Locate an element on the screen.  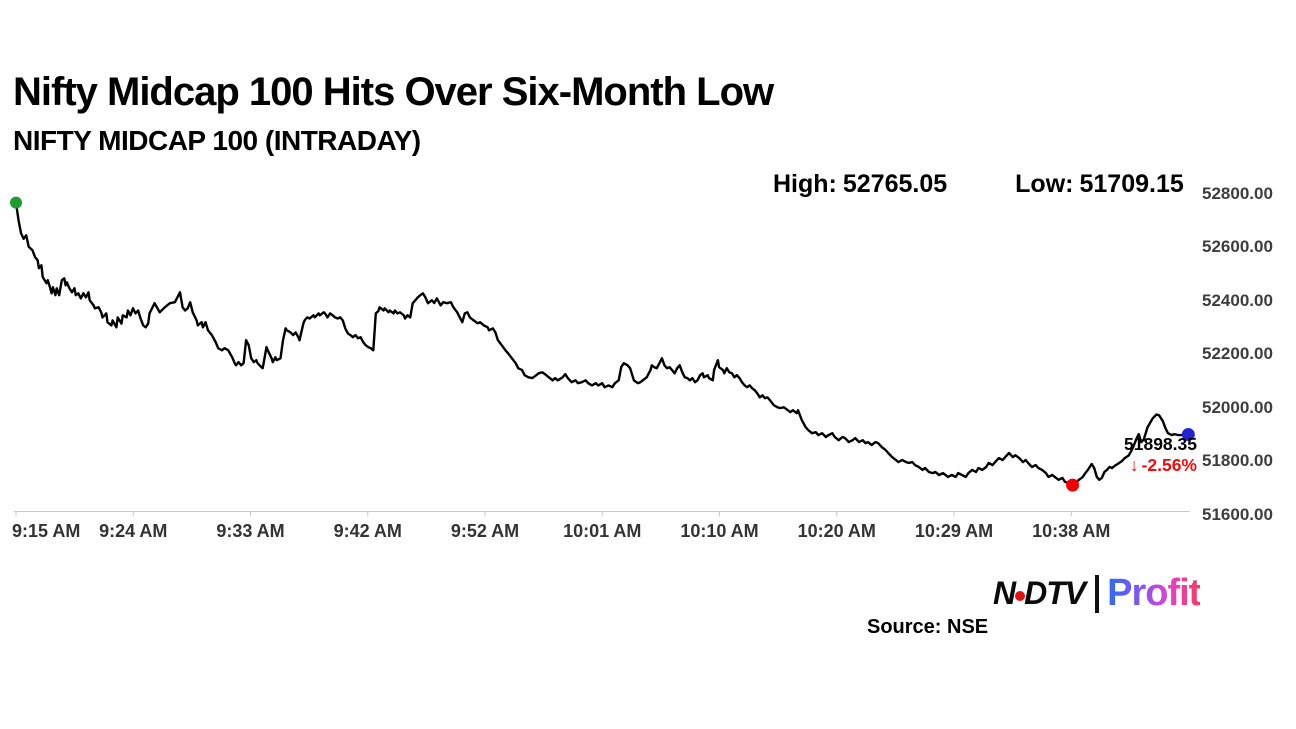
y-tick-label: 51800.00 is located at coordinates (1237, 461).